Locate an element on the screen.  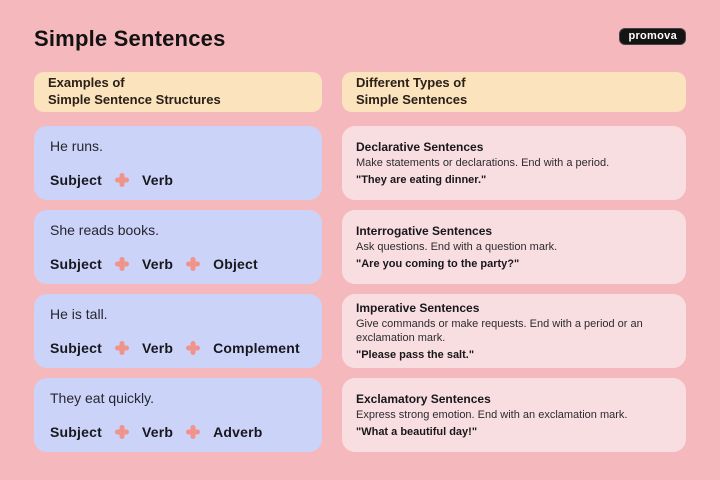
top-bar: Simple Sentences promova is located at coordinates (360, 39).